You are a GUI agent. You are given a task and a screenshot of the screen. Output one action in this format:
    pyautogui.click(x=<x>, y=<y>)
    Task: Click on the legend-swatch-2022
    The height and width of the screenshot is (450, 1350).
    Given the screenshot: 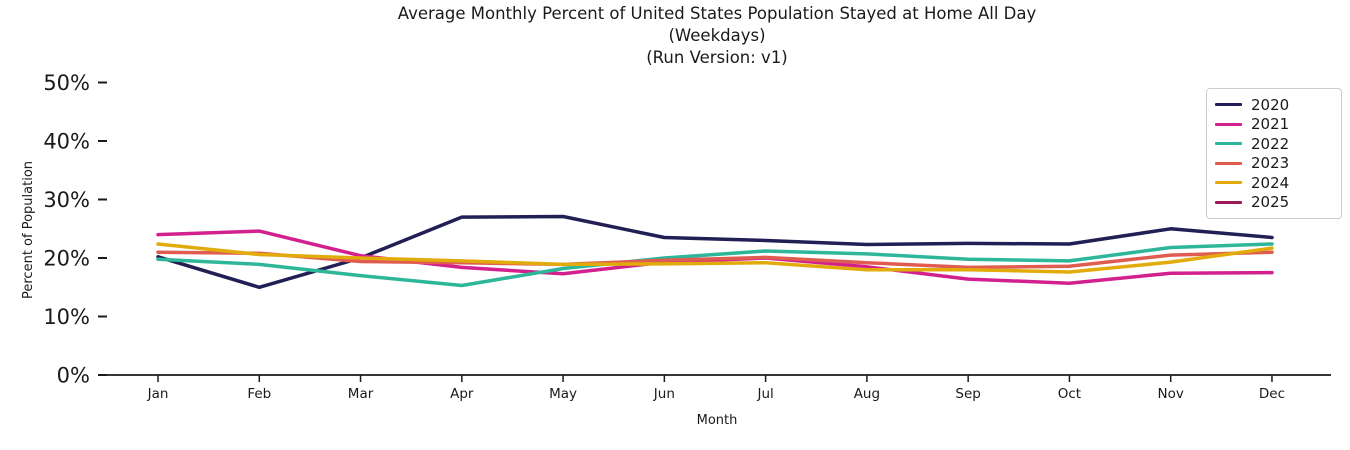 What is the action you would take?
    pyautogui.click(x=1228, y=144)
    